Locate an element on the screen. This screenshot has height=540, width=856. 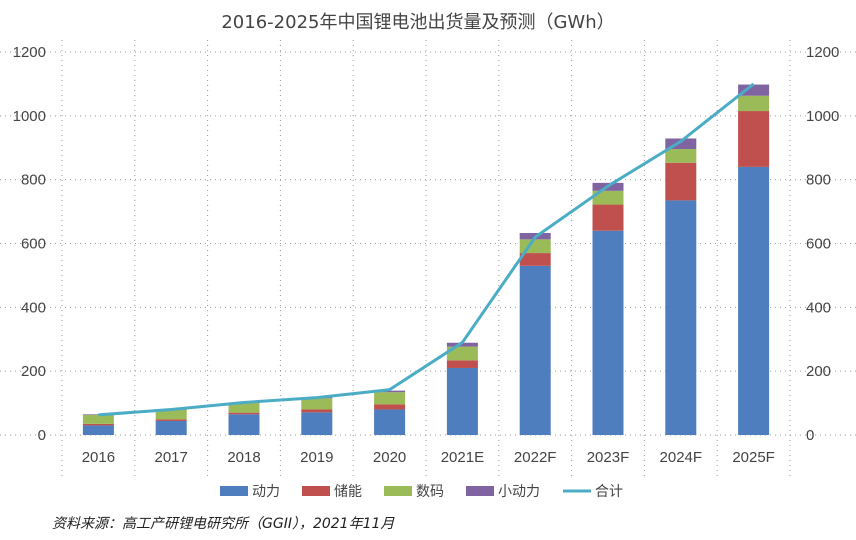
y-tick-label-left: 800 is located at coordinates (33, 180).